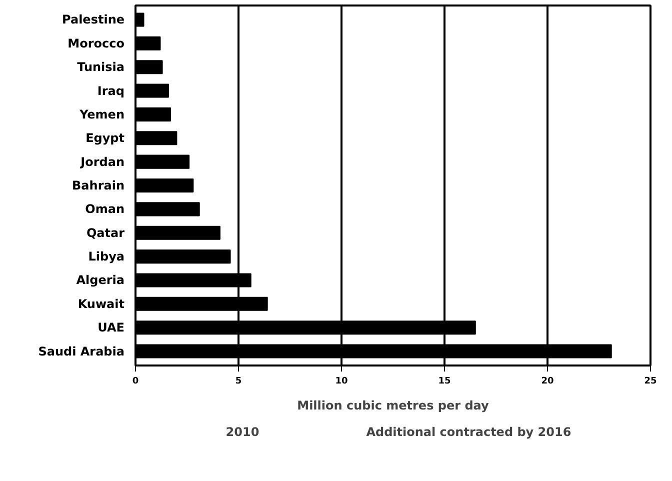  Describe the element at coordinates (105, 209) in the screenshot. I see `y-tick-label: Oman` at that location.